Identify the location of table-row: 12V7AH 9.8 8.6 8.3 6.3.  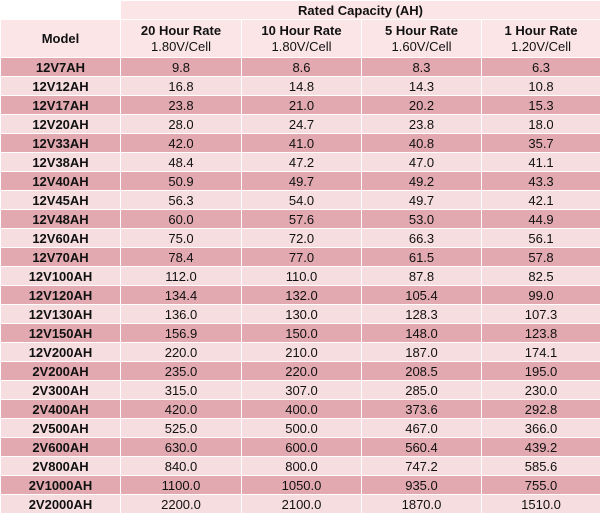
(300, 67).